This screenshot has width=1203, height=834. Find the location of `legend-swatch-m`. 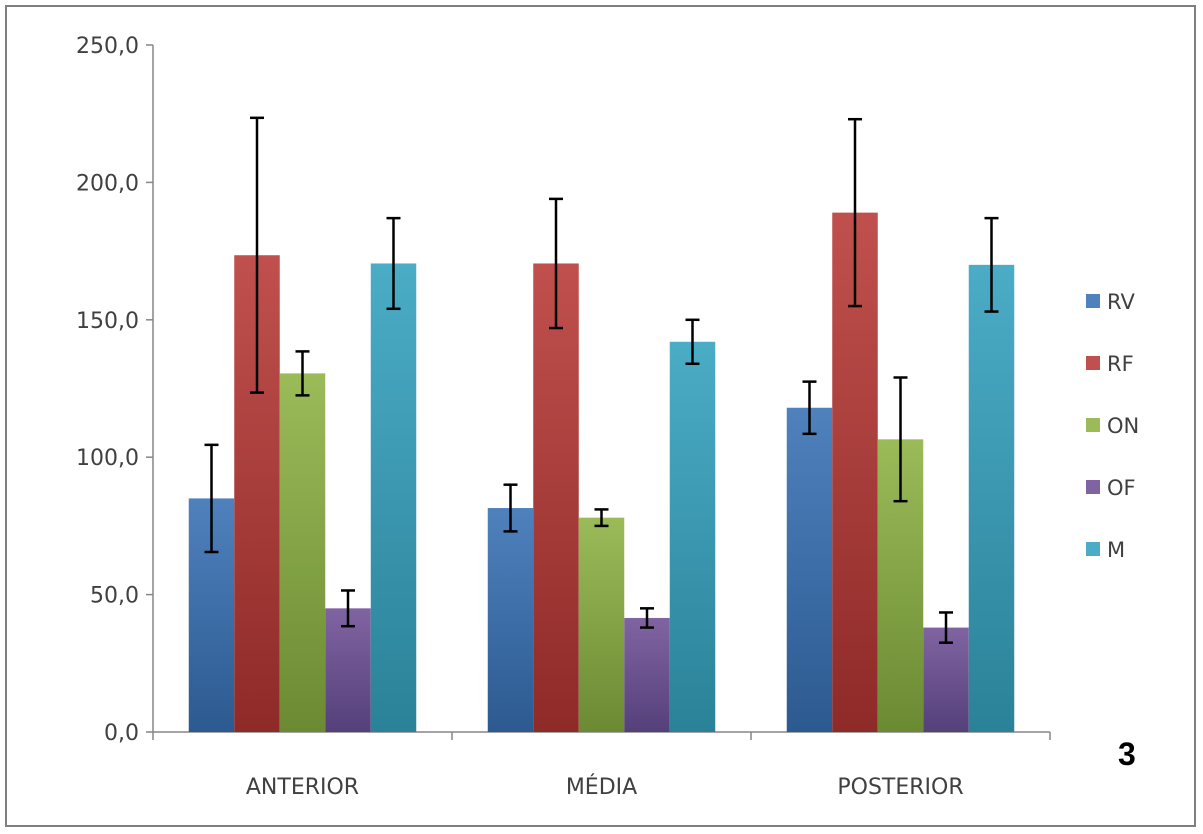

legend-swatch-m is located at coordinates (1093, 549).